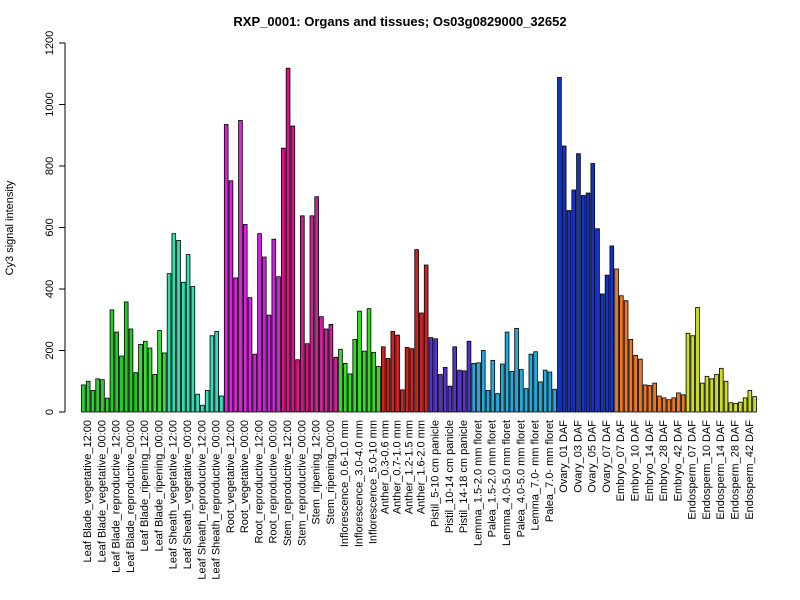 The width and height of the screenshot is (800, 600). What do you see at coordinates (245, 476) in the screenshot?
I see `x-category-label: Root_vegetative_00:00` at bounding box center [245, 476].